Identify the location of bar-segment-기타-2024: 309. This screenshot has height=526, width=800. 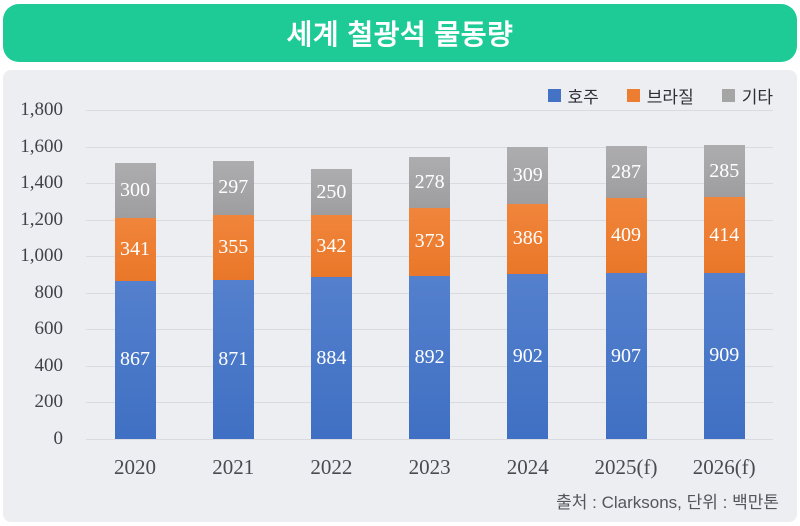
(528, 175).